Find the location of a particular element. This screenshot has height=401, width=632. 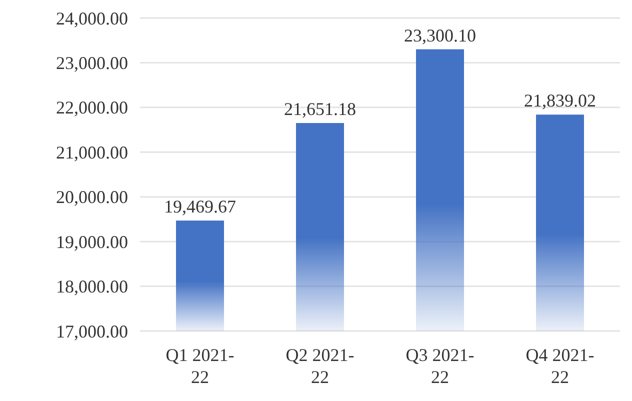

y-tick-label: 18,000.00 is located at coordinates (92, 286).